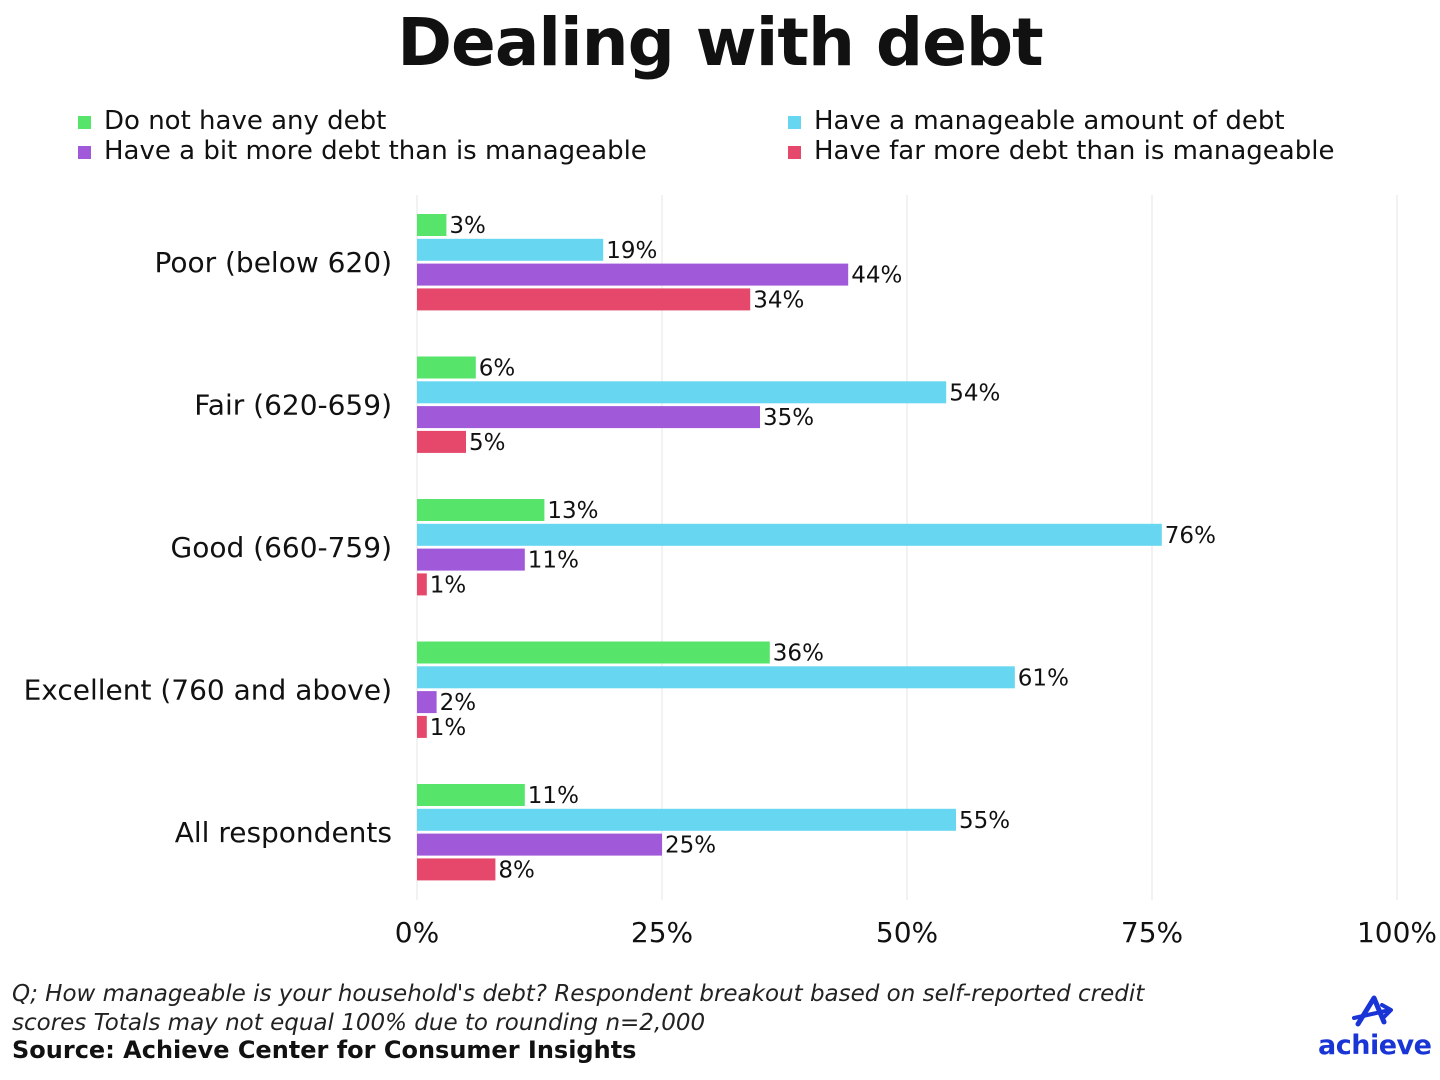 The height and width of the screenshot is (1080, 1440). What do you see at coordinates (720, 42) in the screenshot?
I see `chart-title: Dealing with debt` at bounding box center [720, 42].